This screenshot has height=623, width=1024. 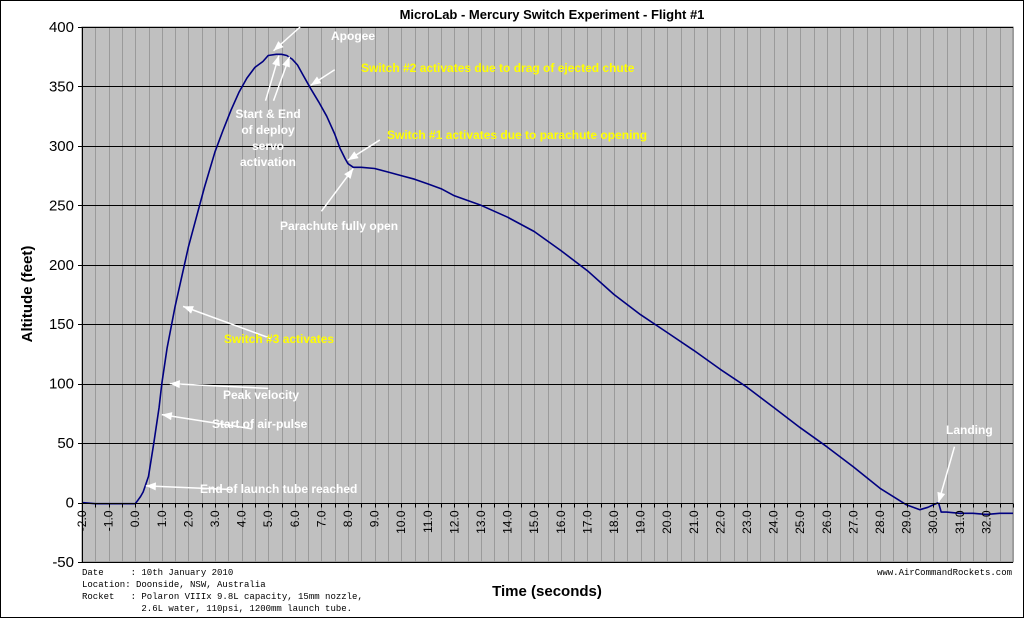 What do you see at coordinates (907, 522) in the screenshot?
I see `x-tick-label: 29.0` at bounding box center [907, 522].